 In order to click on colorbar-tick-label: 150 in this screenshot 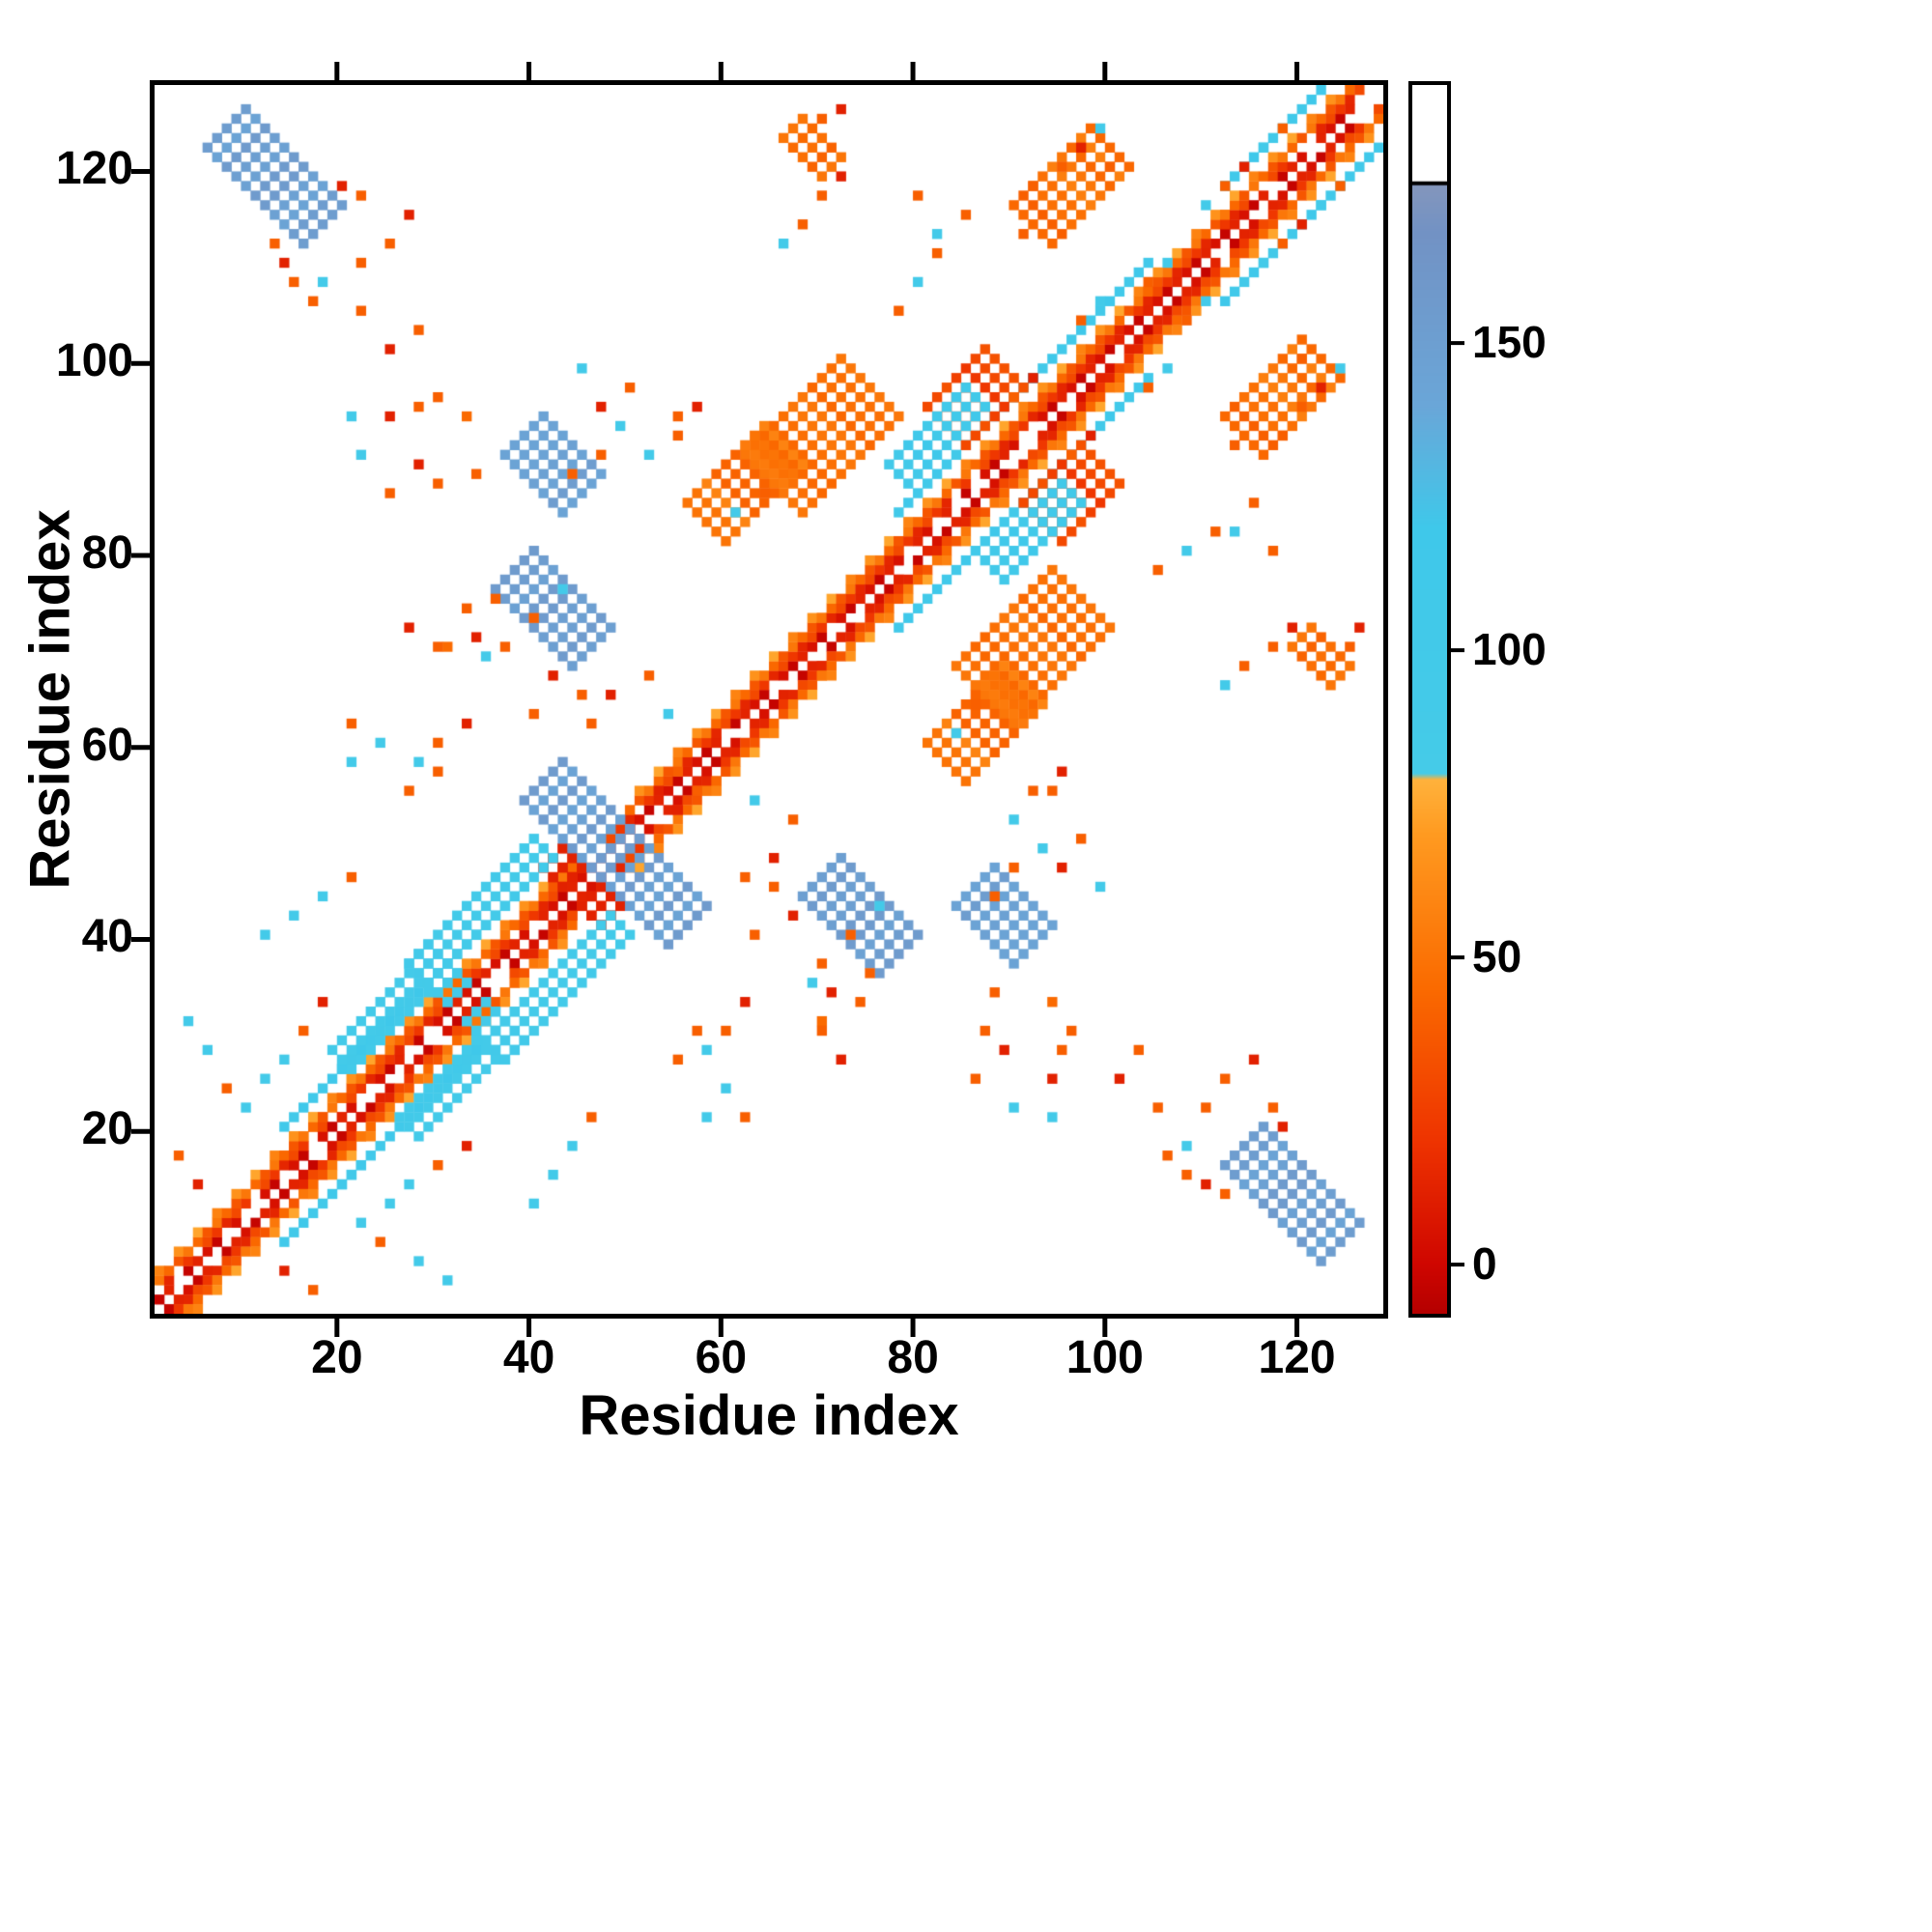, I will do `click(1509, 342)`.